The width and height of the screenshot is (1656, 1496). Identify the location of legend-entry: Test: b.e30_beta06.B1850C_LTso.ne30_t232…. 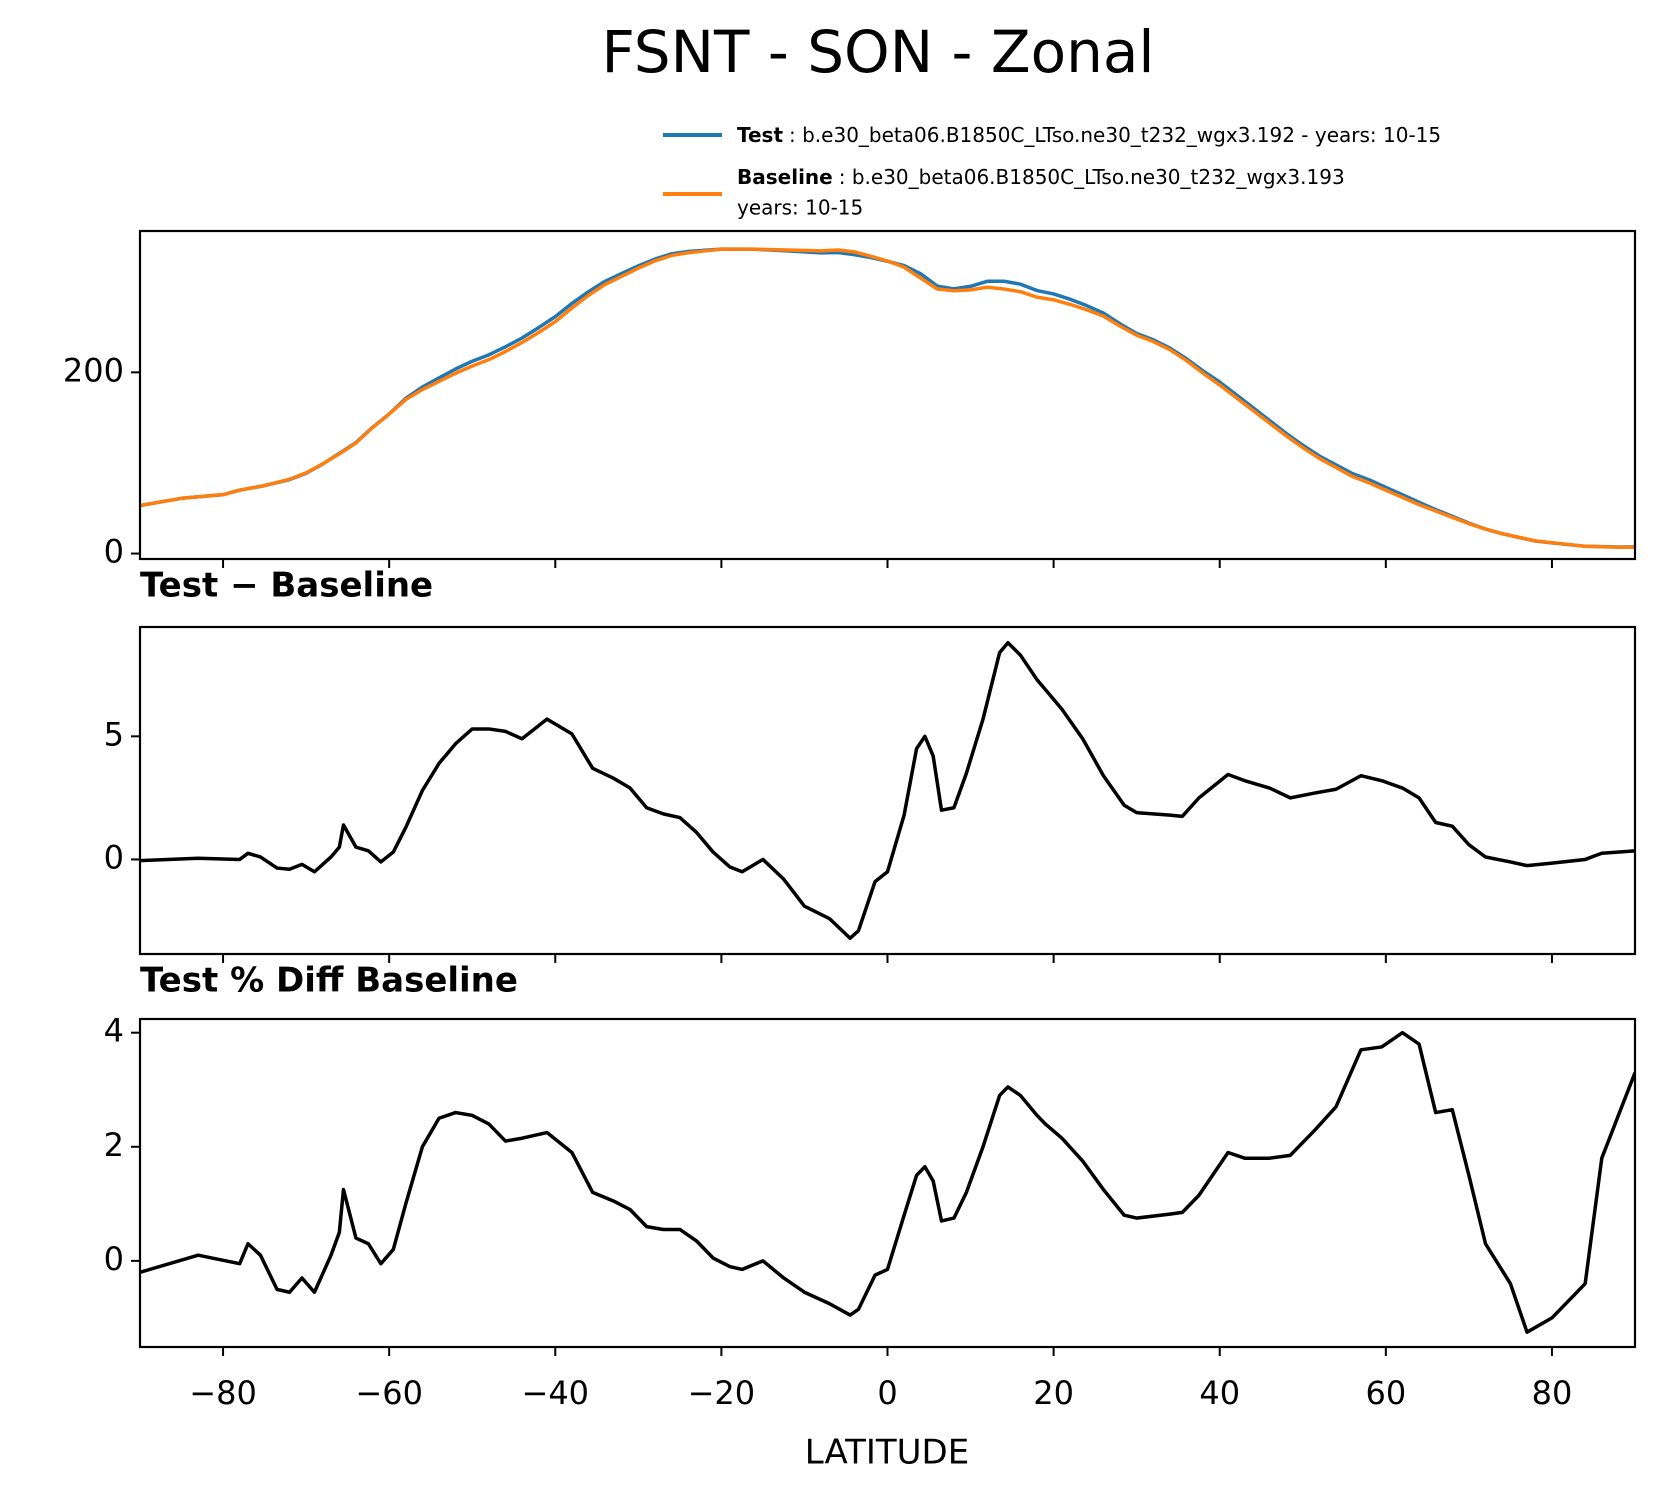
(1089, 135).